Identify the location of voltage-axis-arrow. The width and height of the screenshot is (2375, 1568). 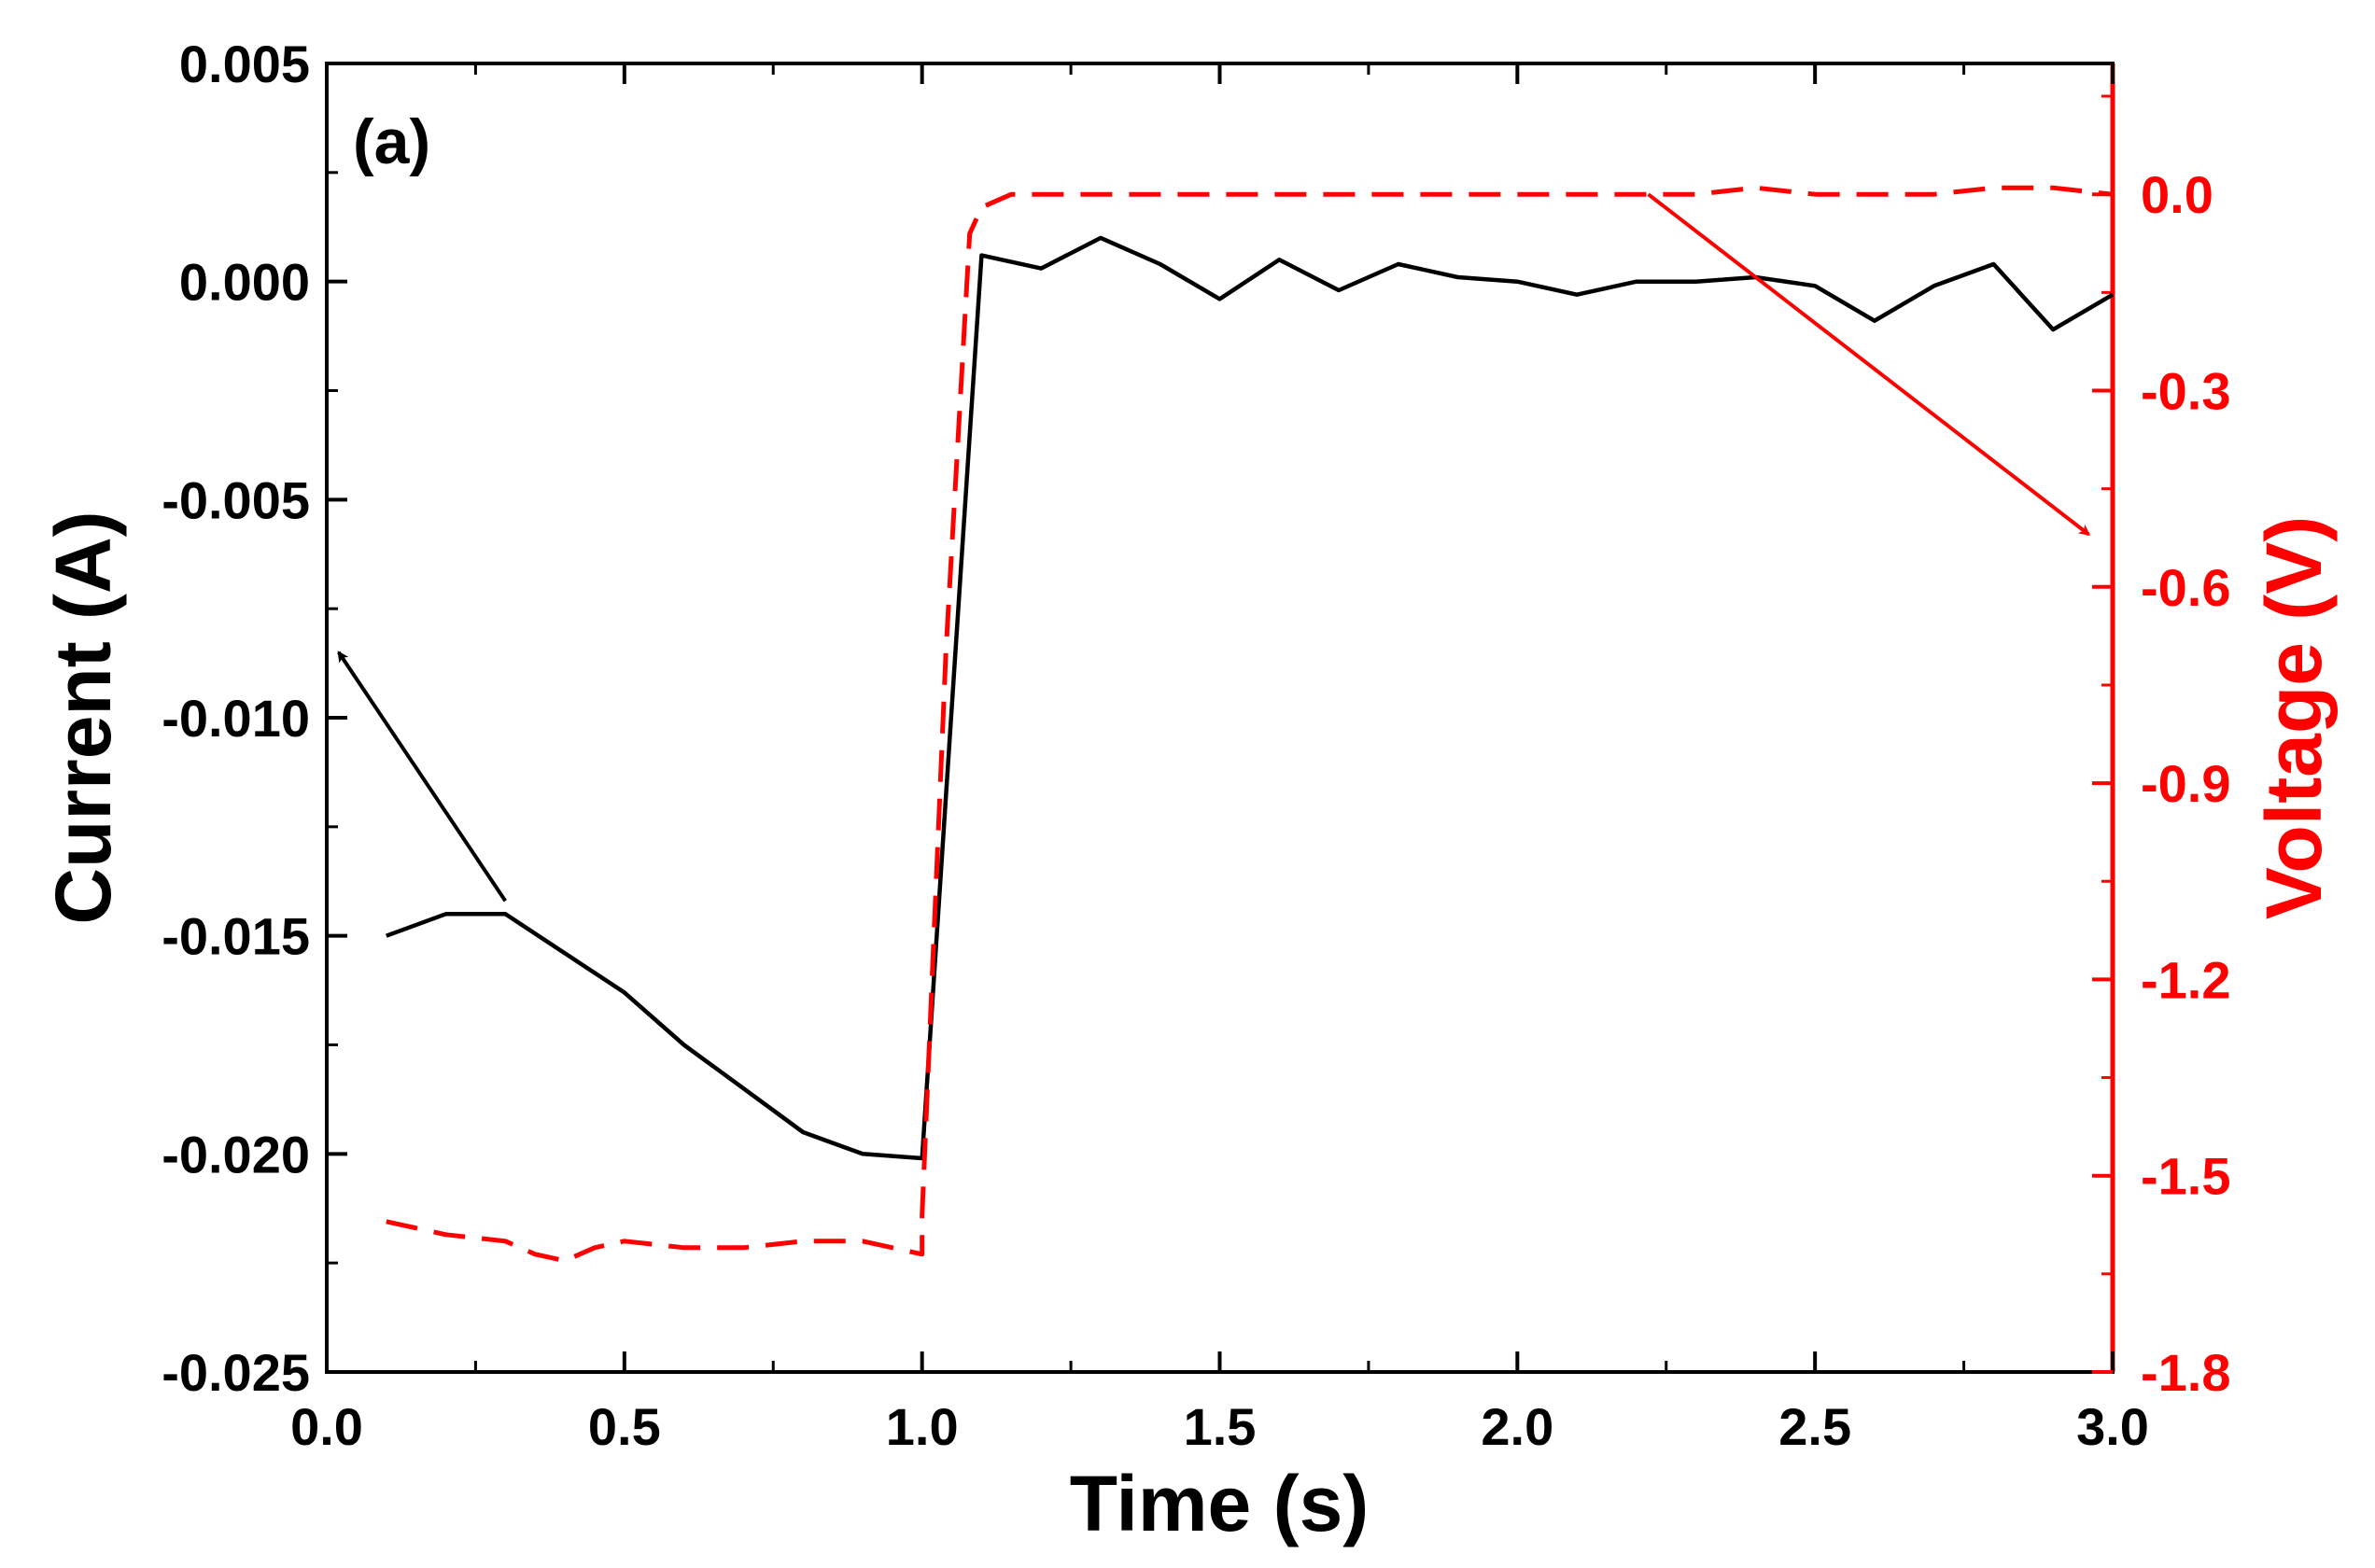
(1869, 364).